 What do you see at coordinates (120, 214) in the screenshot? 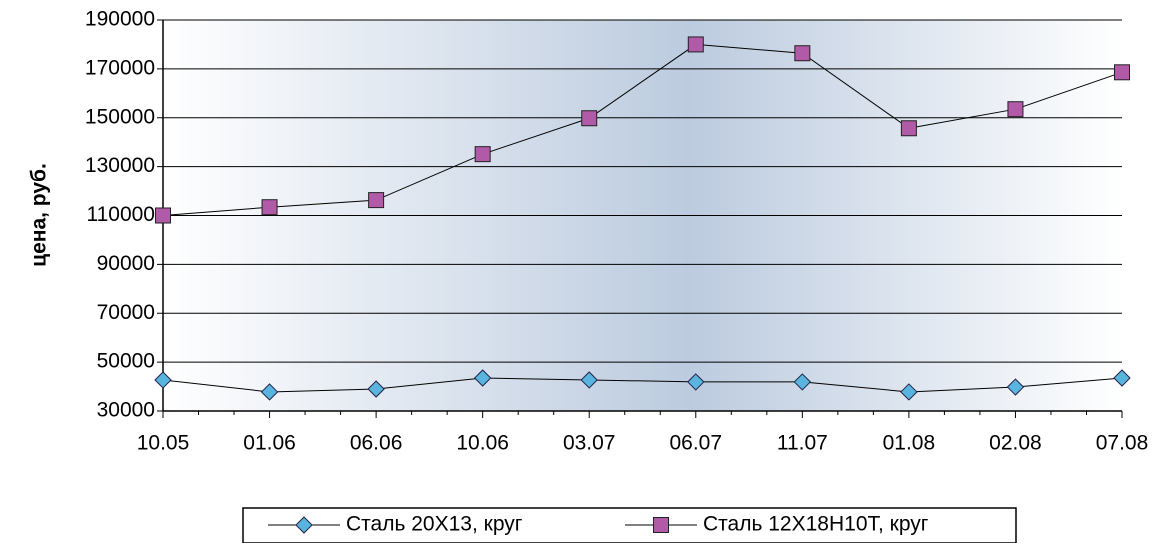
I see `y-tick-label: 110000` at bounding box center [120, 214].